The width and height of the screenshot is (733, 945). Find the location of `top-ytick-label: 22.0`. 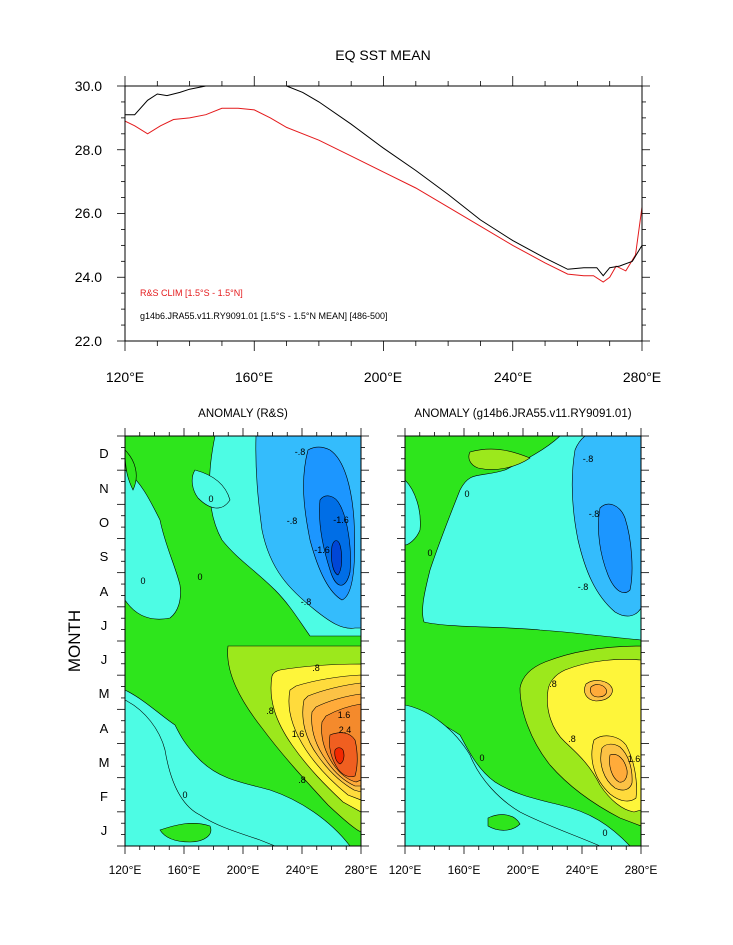

top-ytick-label: 22.0 is located at coordinates (88, 341).